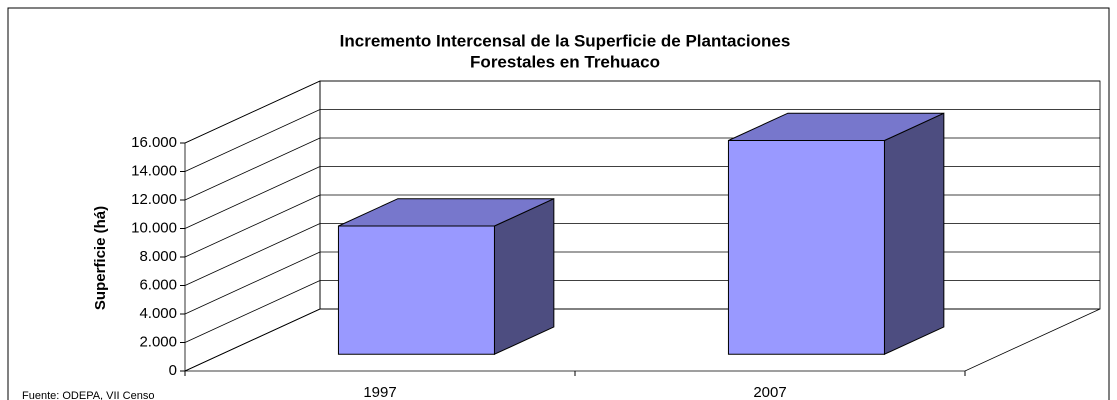  What do you see at coordinates (158, 284) in the screenshot?
I see `y-tick-label: 6.000` at bounding box center [158, 284].